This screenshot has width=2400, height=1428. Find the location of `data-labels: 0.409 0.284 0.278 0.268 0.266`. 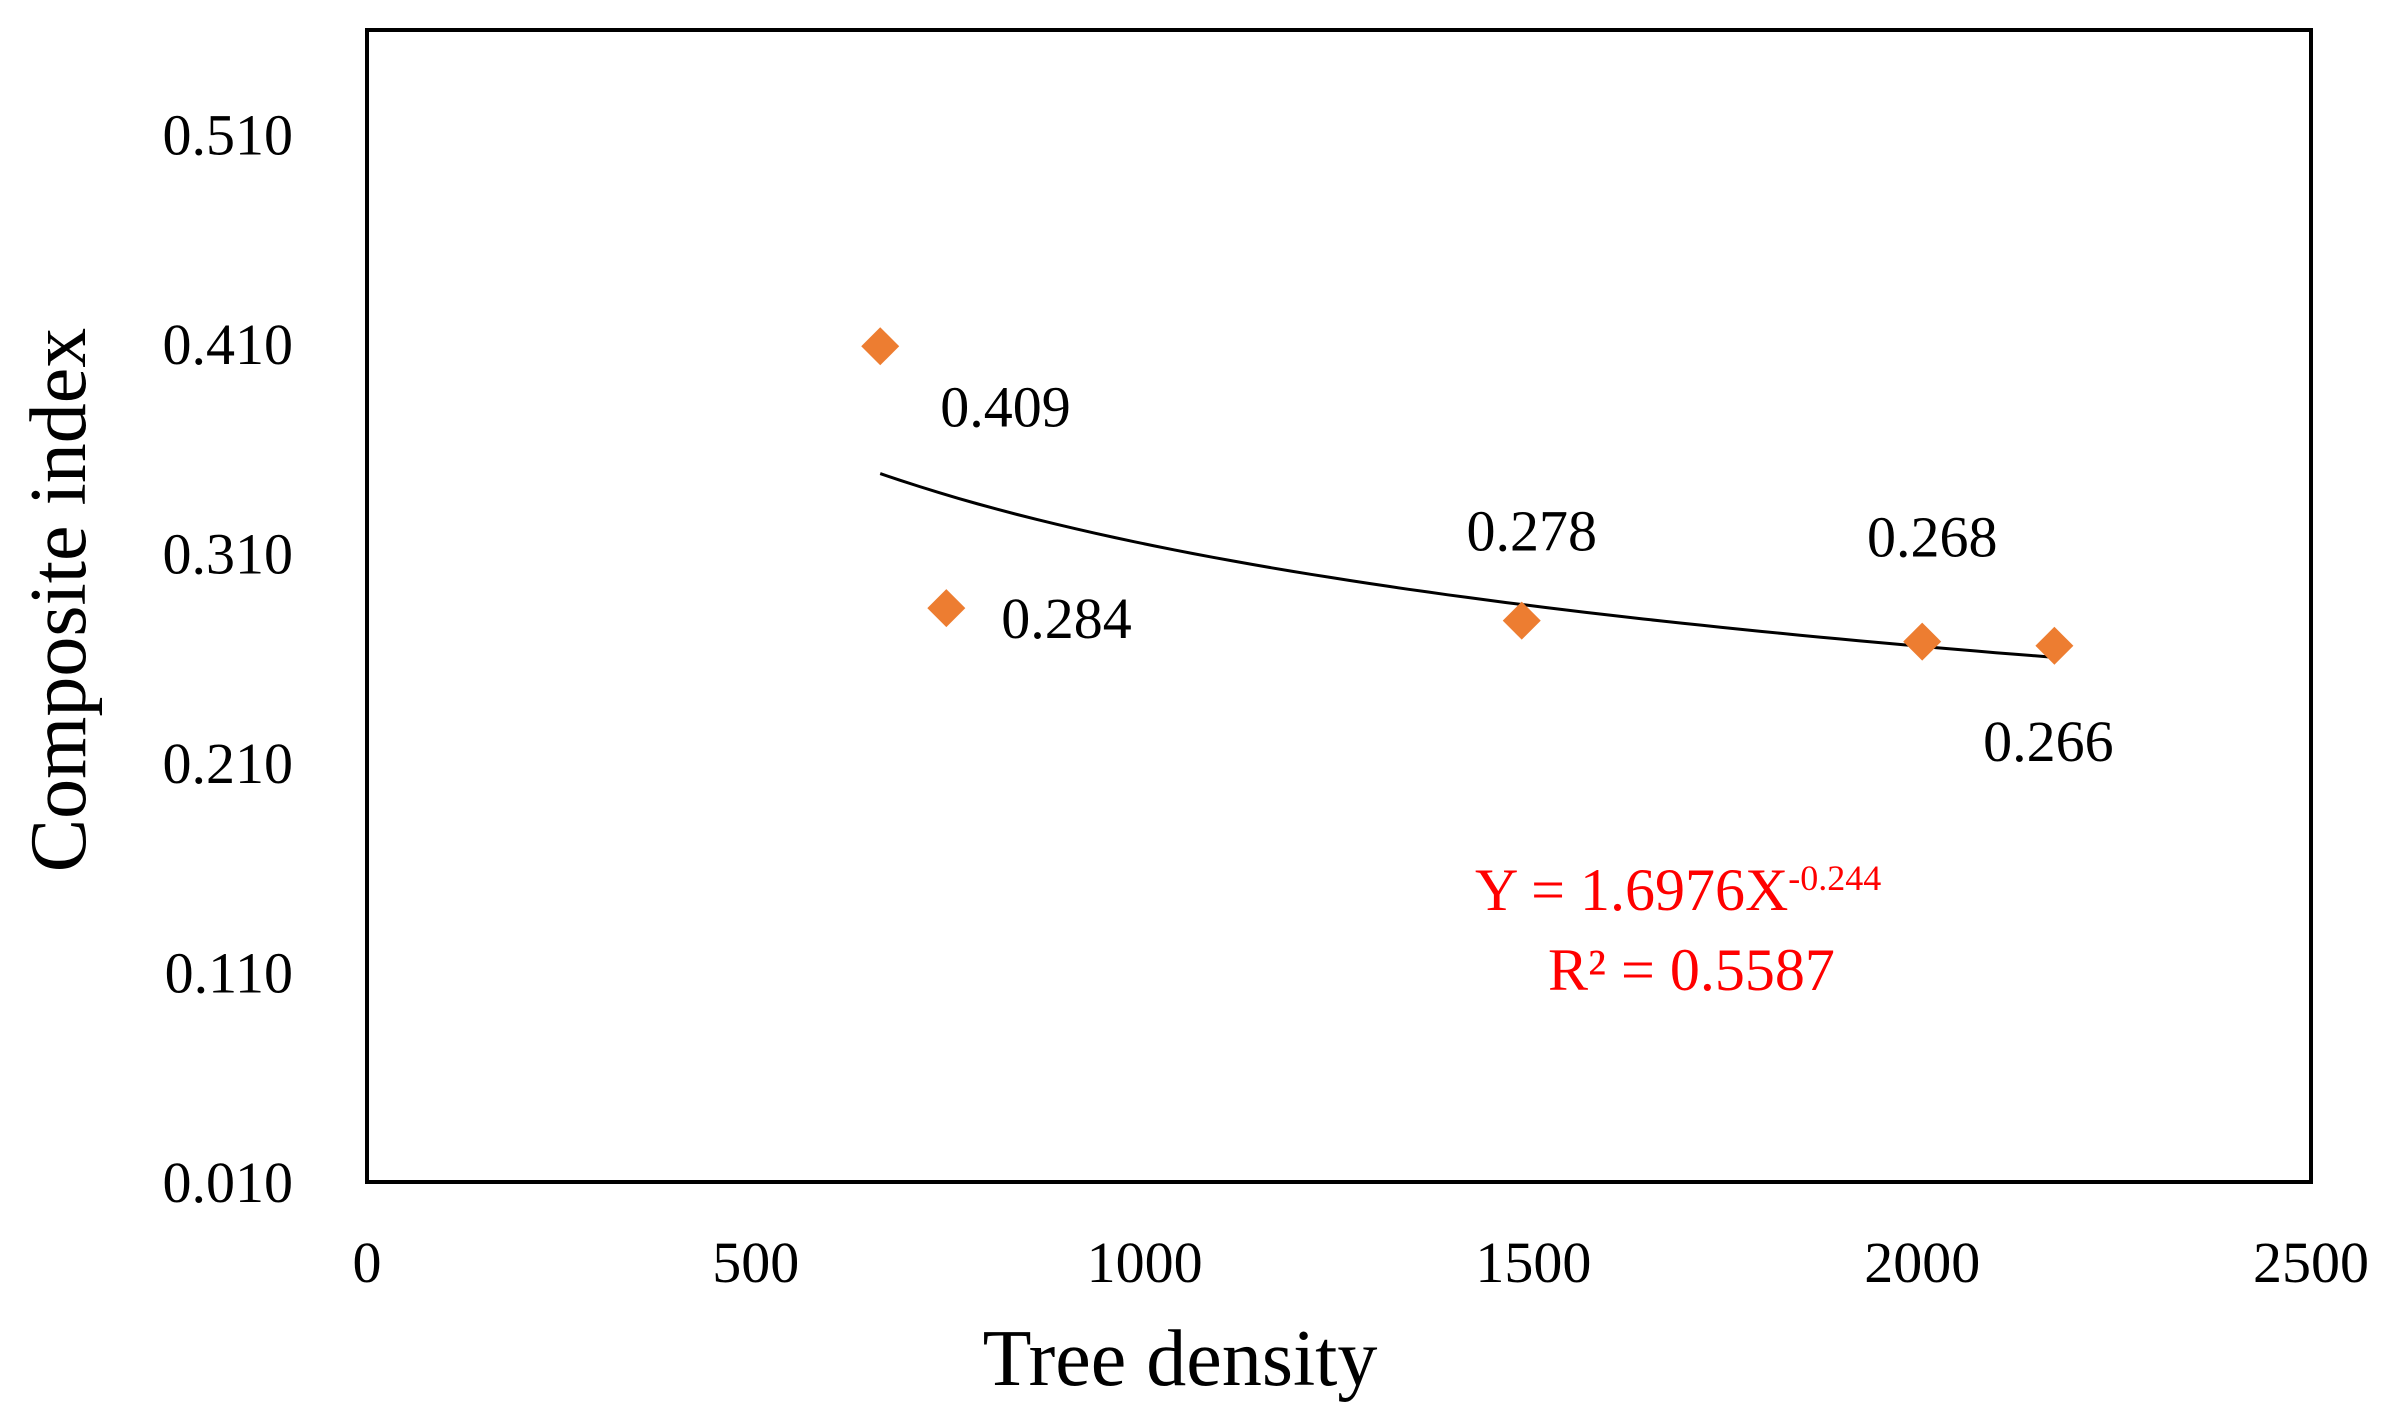

data-labels: 0.409 0.284 0.278 0.268 0.266 is located at coordinates (1526, 574).